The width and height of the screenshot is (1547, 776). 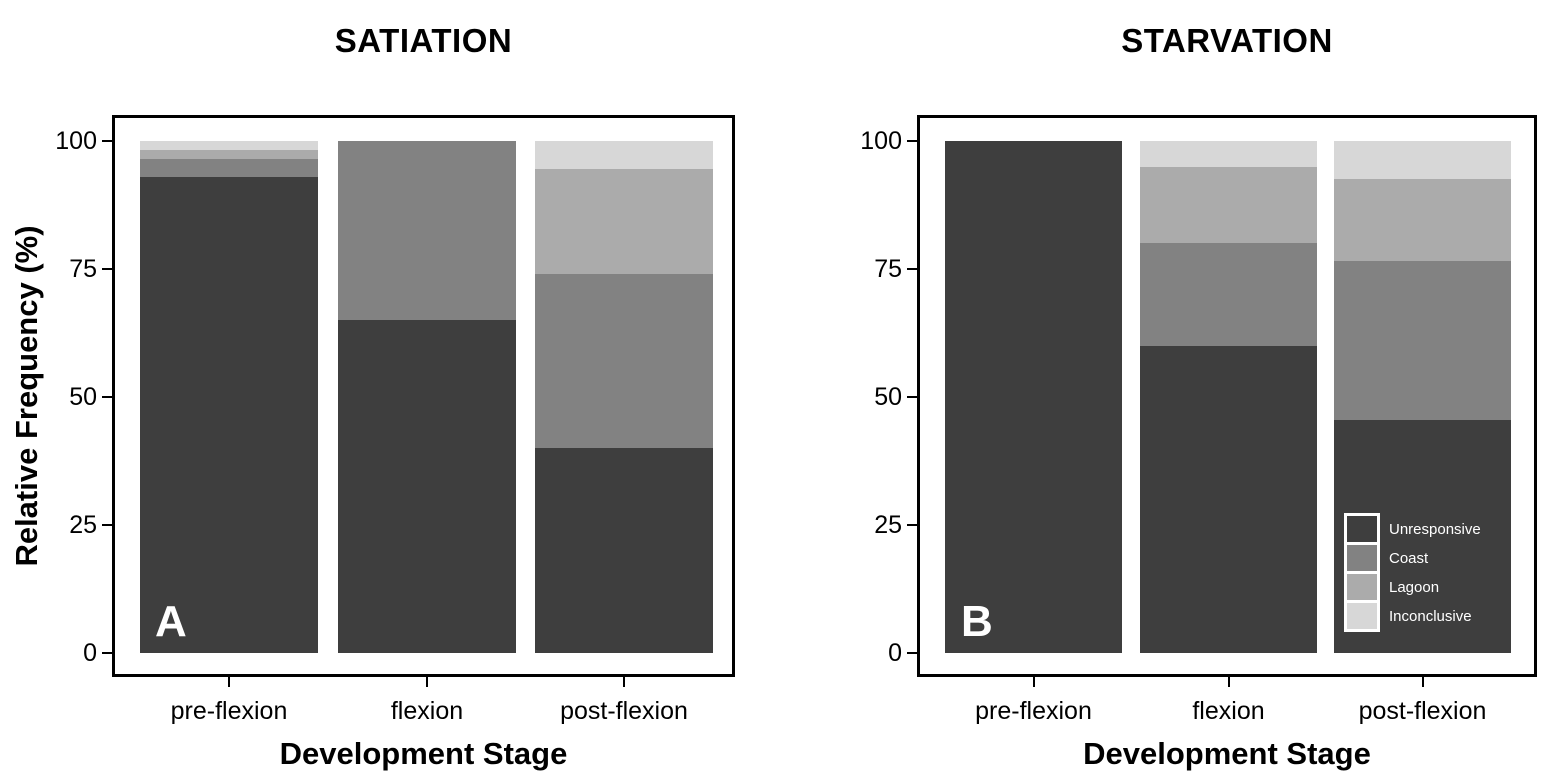 I want to click on legend-swatch-unresponsive-icon, so click(x=1362, y=529).